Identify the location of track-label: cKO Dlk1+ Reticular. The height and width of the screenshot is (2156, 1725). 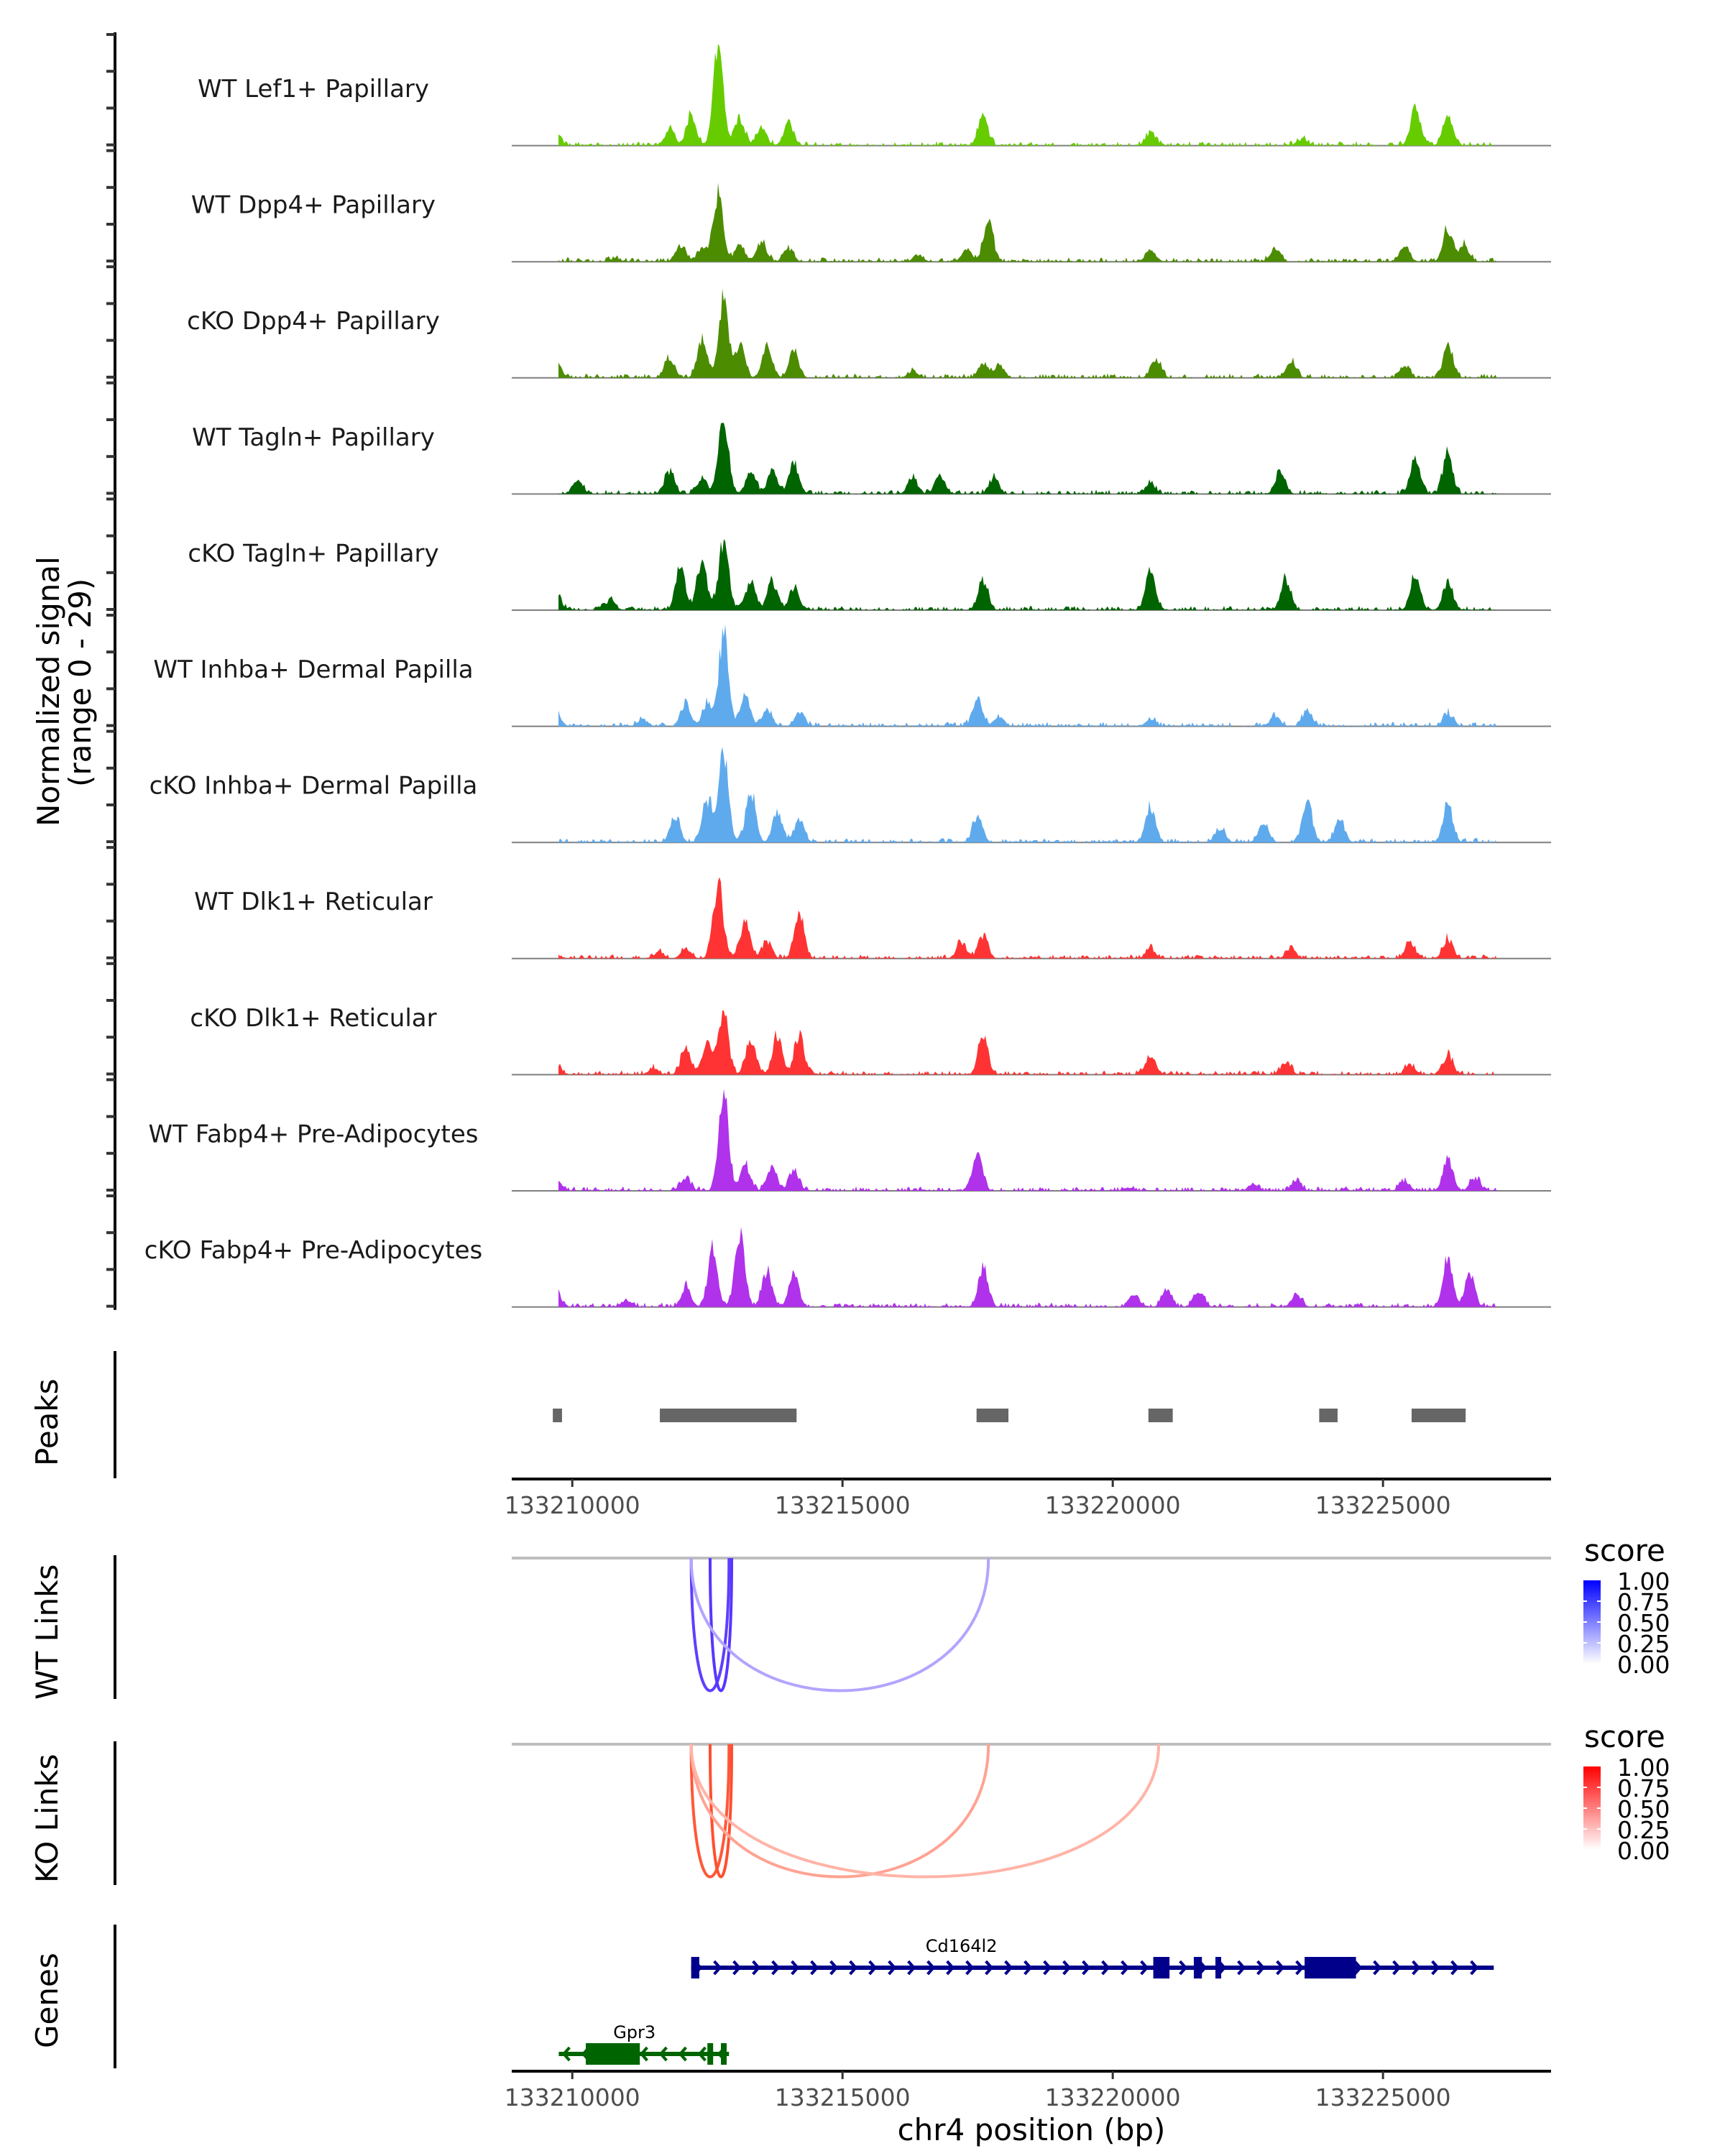
(313, 1018).